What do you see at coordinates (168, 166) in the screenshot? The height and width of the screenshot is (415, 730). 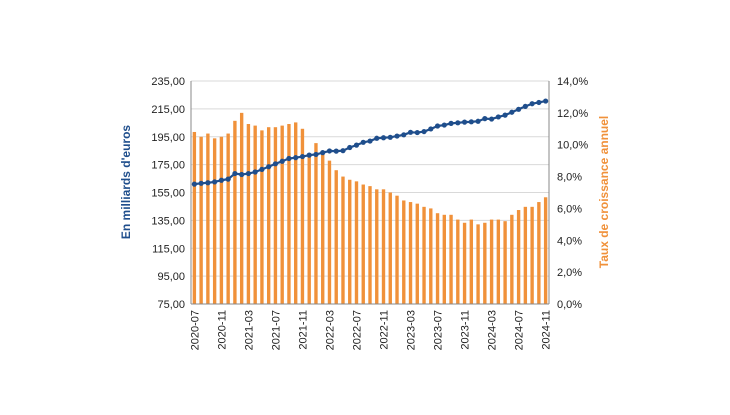 I see `left-axis-tick-label: 175,00` at bounding box center [168, 166].